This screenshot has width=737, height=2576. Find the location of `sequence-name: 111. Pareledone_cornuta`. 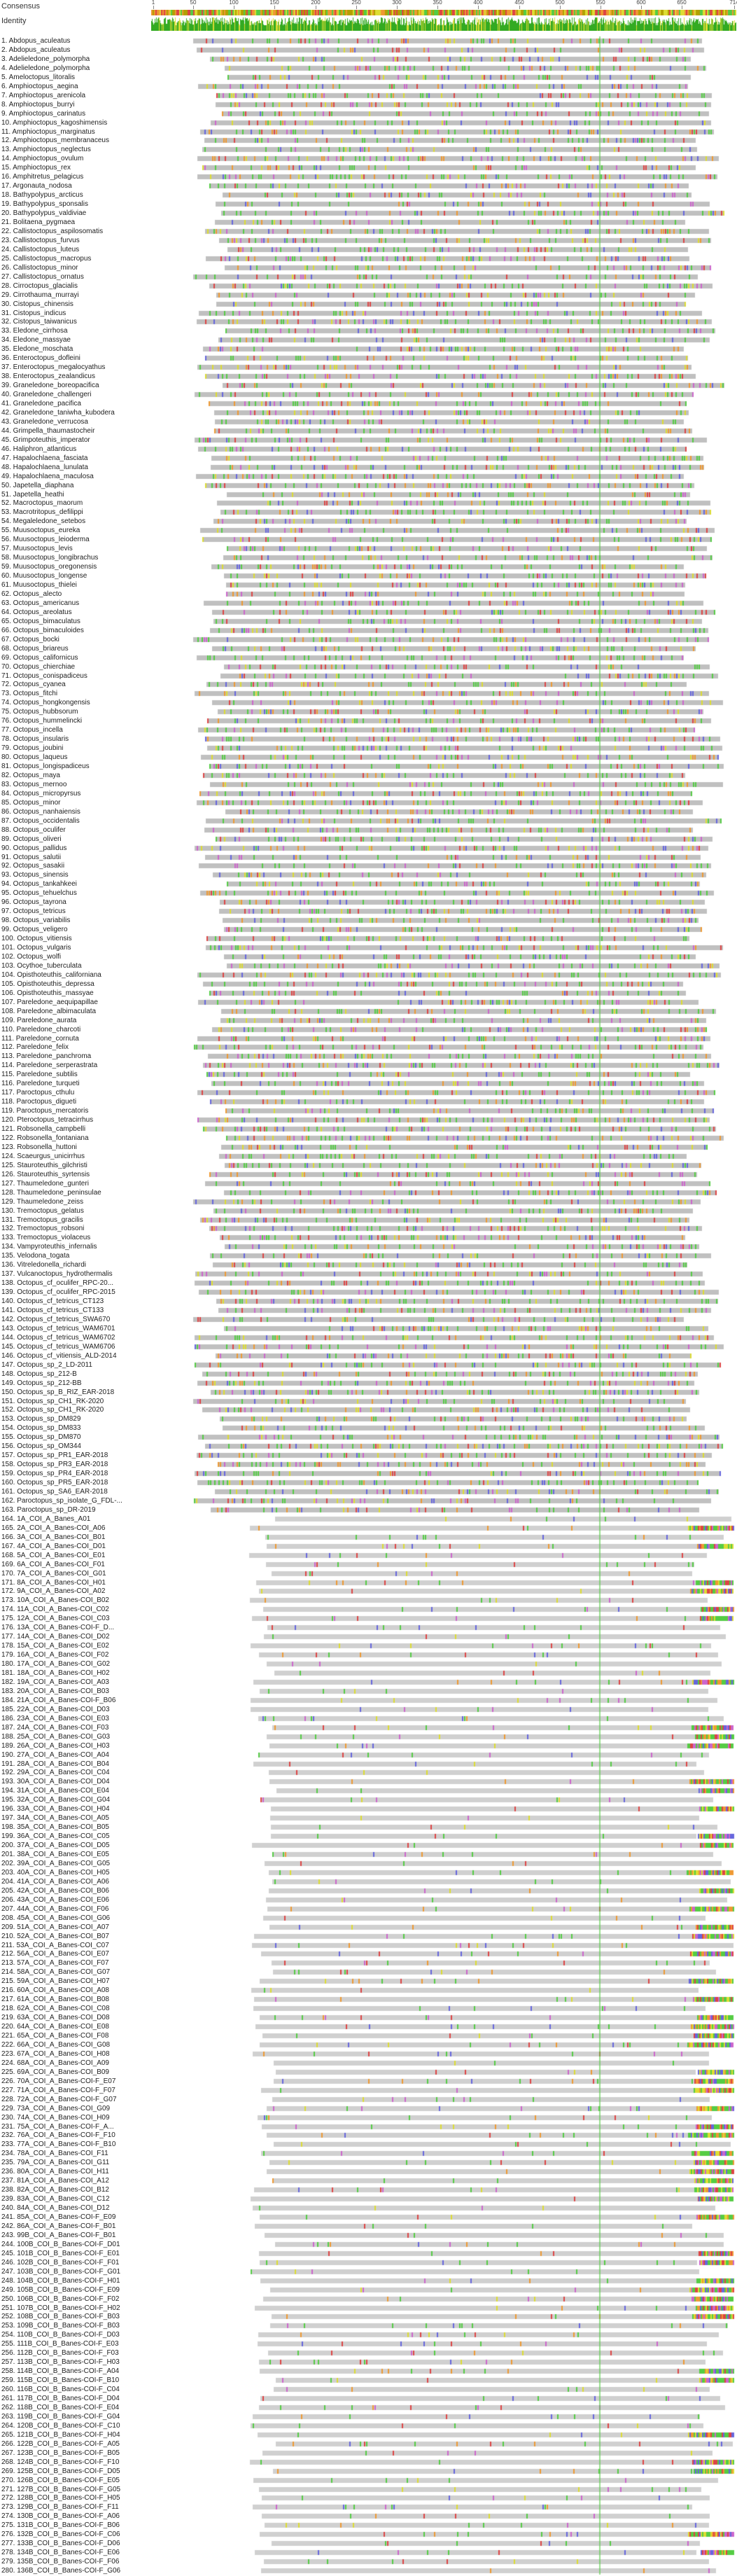

sequence-name: 111. Pareledone_cornuta is located at coordinates (40, 1038).